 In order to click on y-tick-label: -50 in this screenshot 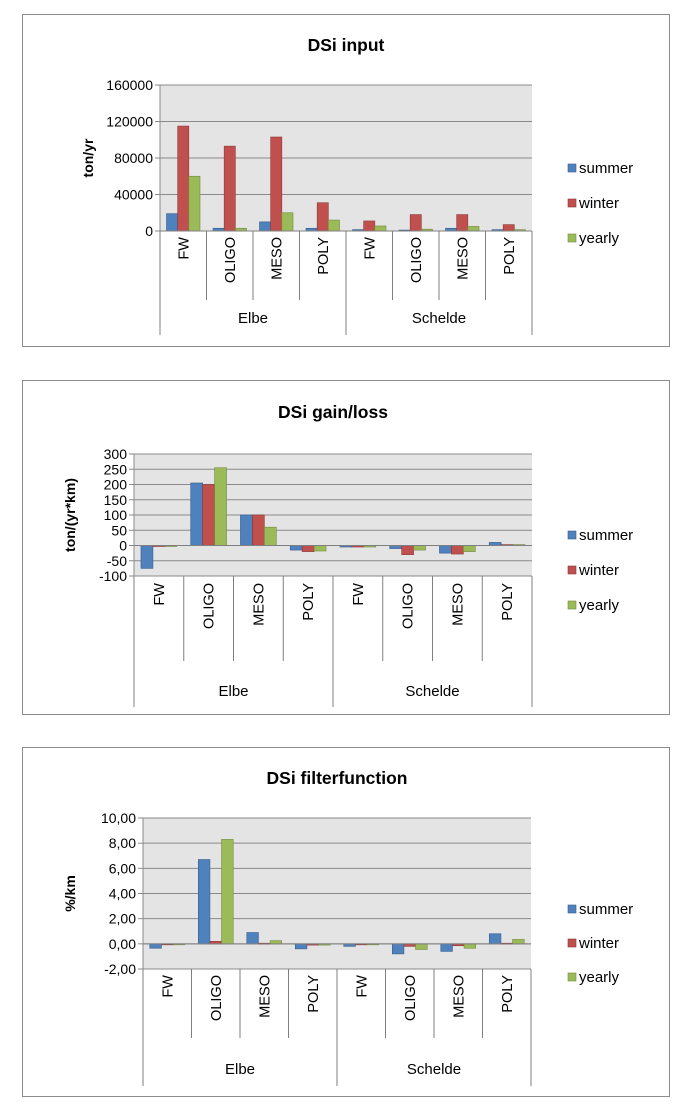, I will do `click(117, 561)`.